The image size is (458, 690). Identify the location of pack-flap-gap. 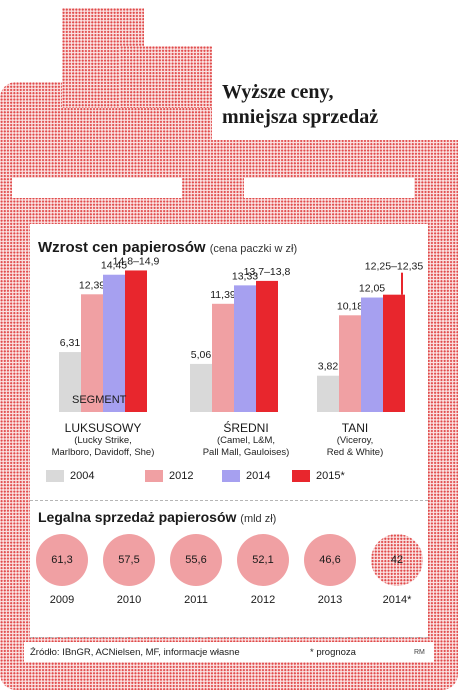
(335, 70).